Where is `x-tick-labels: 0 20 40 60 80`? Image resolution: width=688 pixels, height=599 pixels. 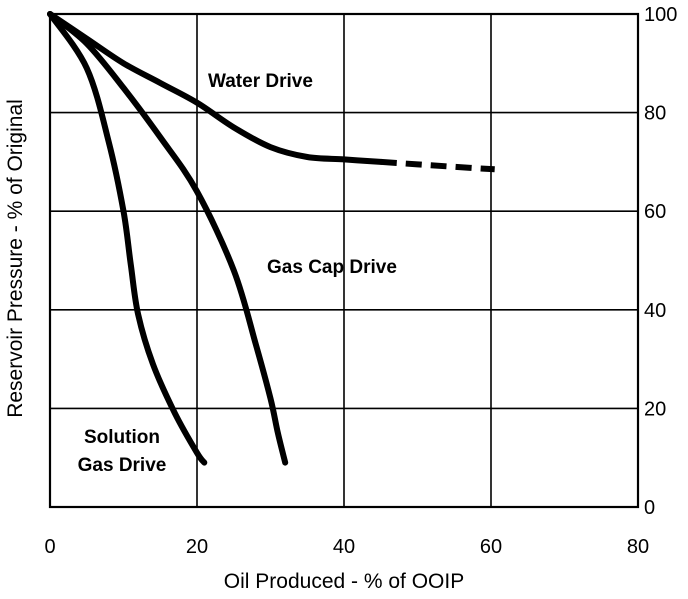 x-tick-labels: 0 20 40 60 80 is located at coordinates (346, 547).